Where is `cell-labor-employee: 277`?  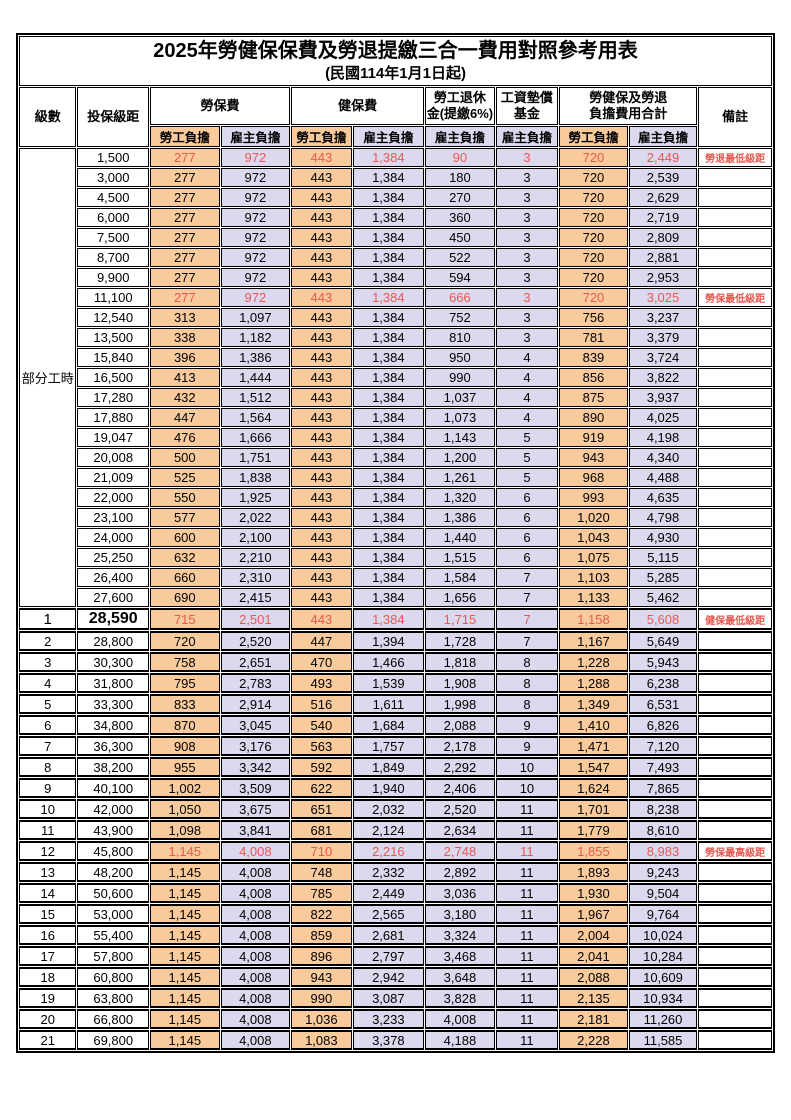
cell-labor-employee: 277 is located at coordinates (185, 177).